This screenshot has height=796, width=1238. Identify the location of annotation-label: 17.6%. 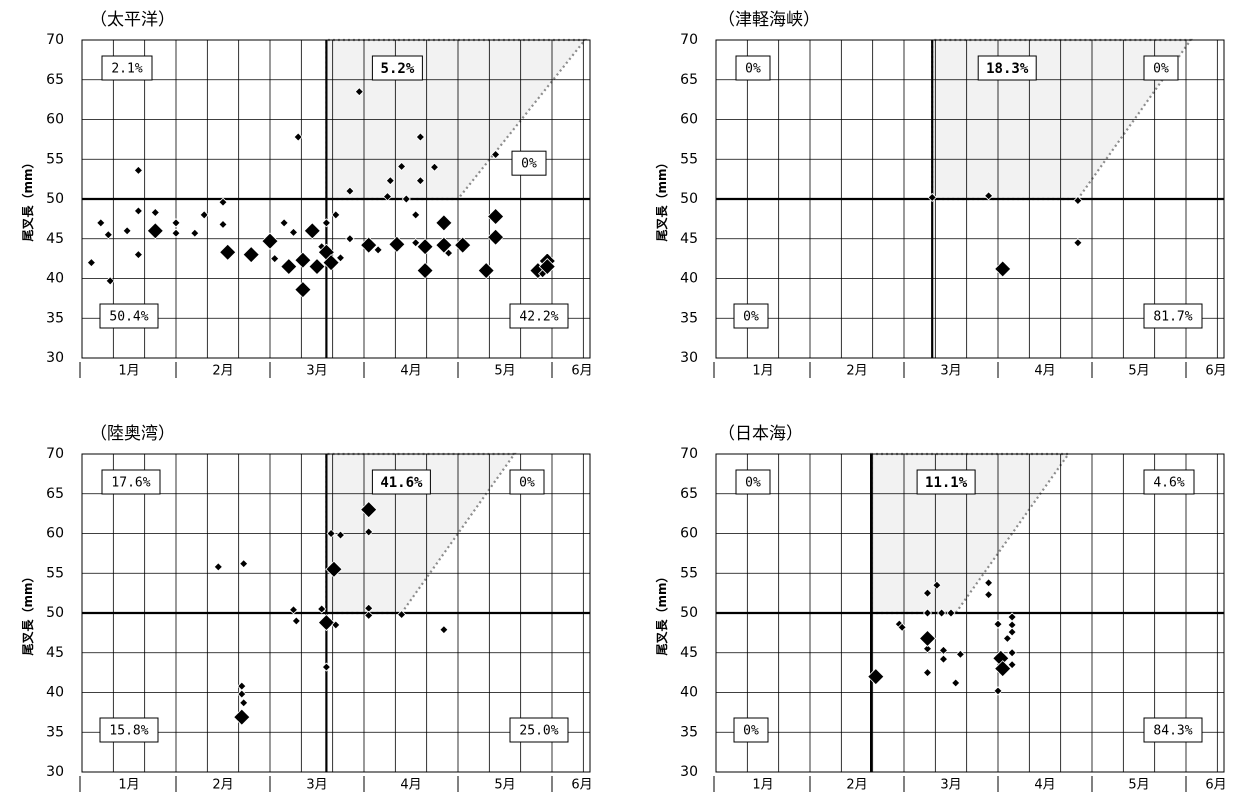
(130, 483).